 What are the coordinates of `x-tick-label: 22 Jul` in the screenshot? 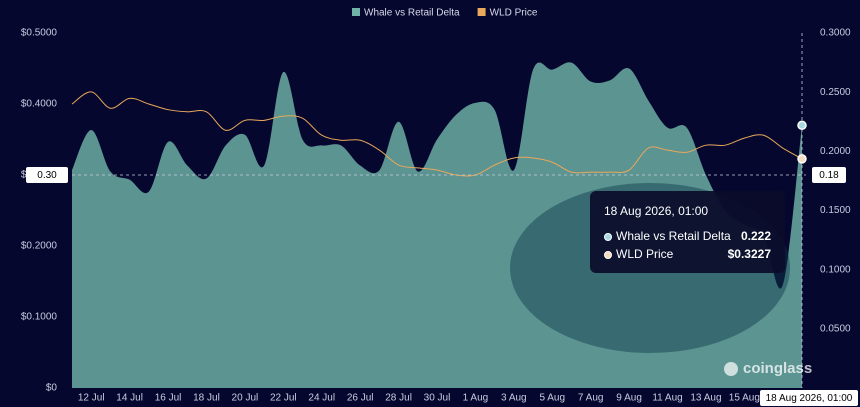 It's located at (283, 398).